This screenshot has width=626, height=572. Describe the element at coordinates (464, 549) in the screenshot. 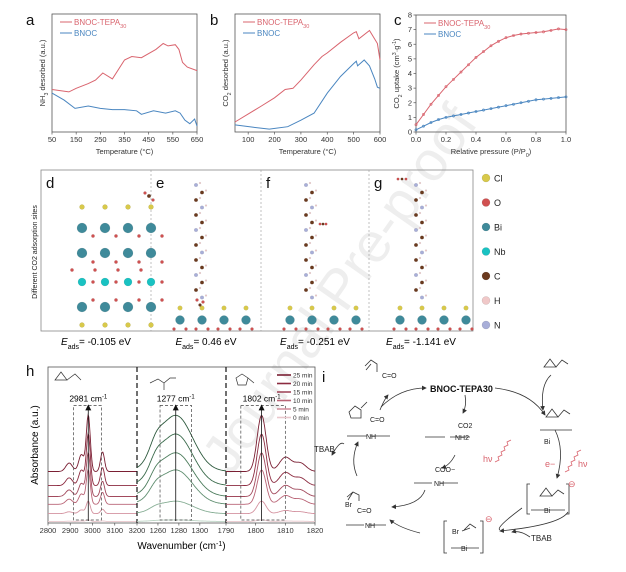

I see `bi-label-3: Bi` at that location.